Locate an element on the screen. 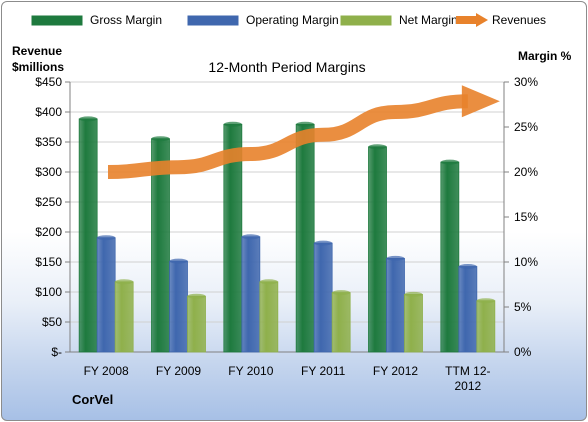  left-tick-label: $150 is located at coordinates (48, 262).